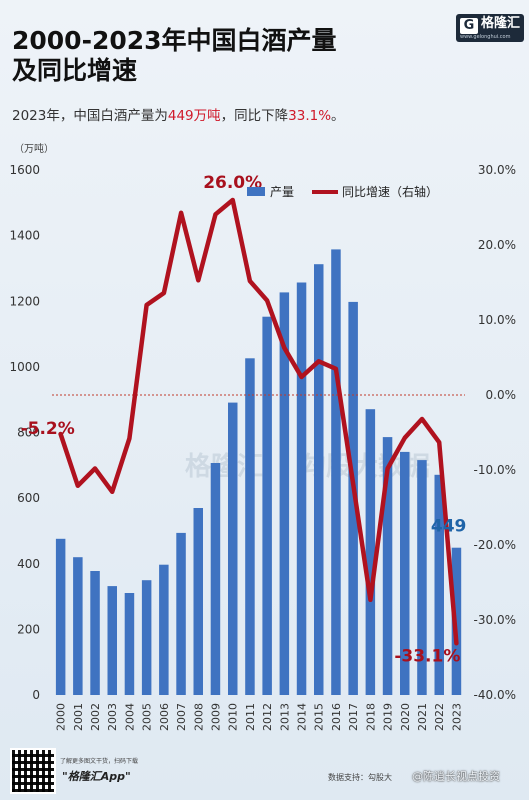 Image resolution: width=529 pixels, height=800 pixels. What do you see at coordinates (456, 776) in the screenshot?
I see `credit-watermark: @陈逍长视点投资` at bounding box center [456, 776].